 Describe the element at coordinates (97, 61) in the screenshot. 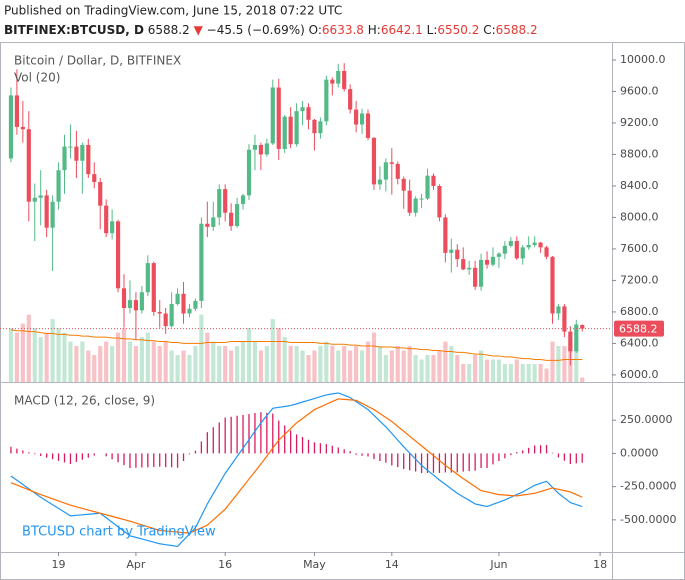

I see `chart-title: Bitcoin / Dollar, D, BITFINEX` at that location.